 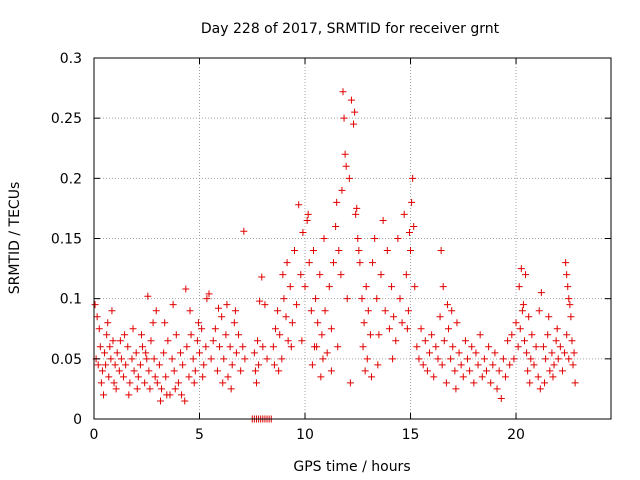 I want to click on y-axis-title: SRMTID / TECUs, so click(x=15, y=238).